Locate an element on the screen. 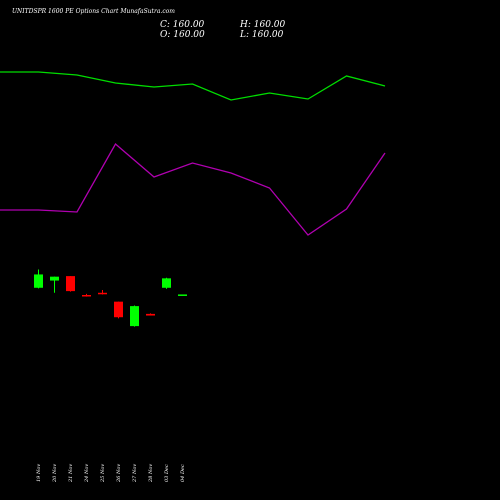 Image resolution: width=500 pixels, height=500 pixels. x-tick-label: 27 Nov is located at coordinates (135, 473).